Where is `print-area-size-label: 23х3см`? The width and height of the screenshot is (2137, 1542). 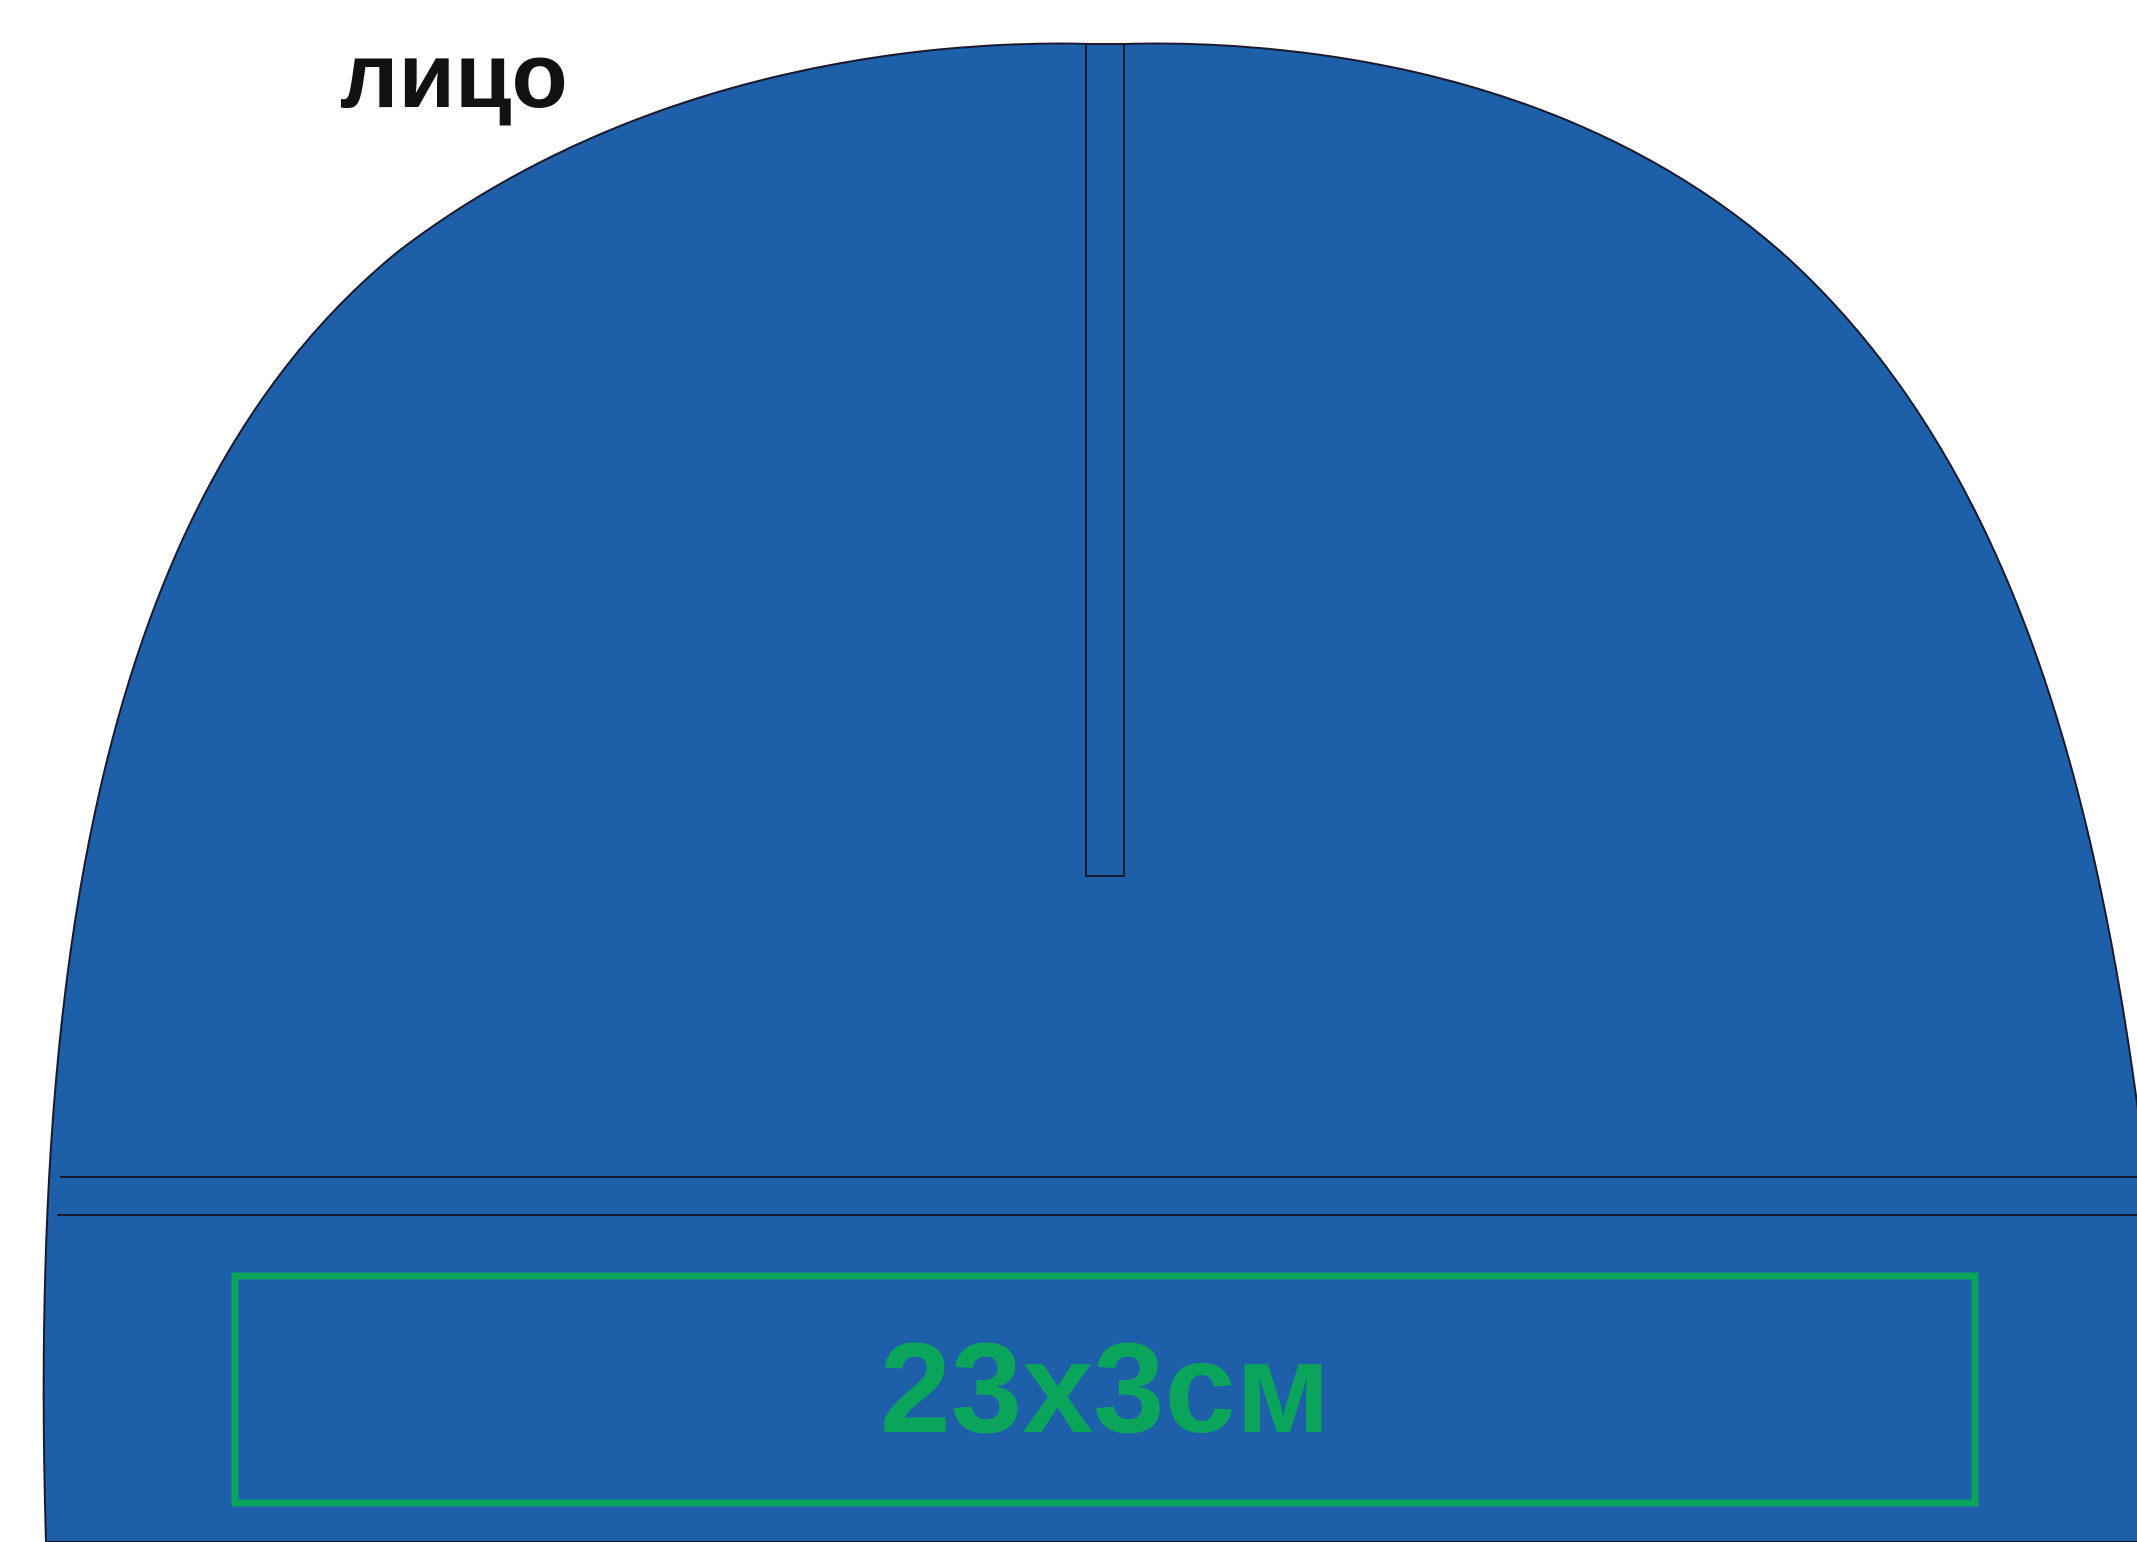
print-area-size-label: 23х3см is located at coordinates (1105, 1388).